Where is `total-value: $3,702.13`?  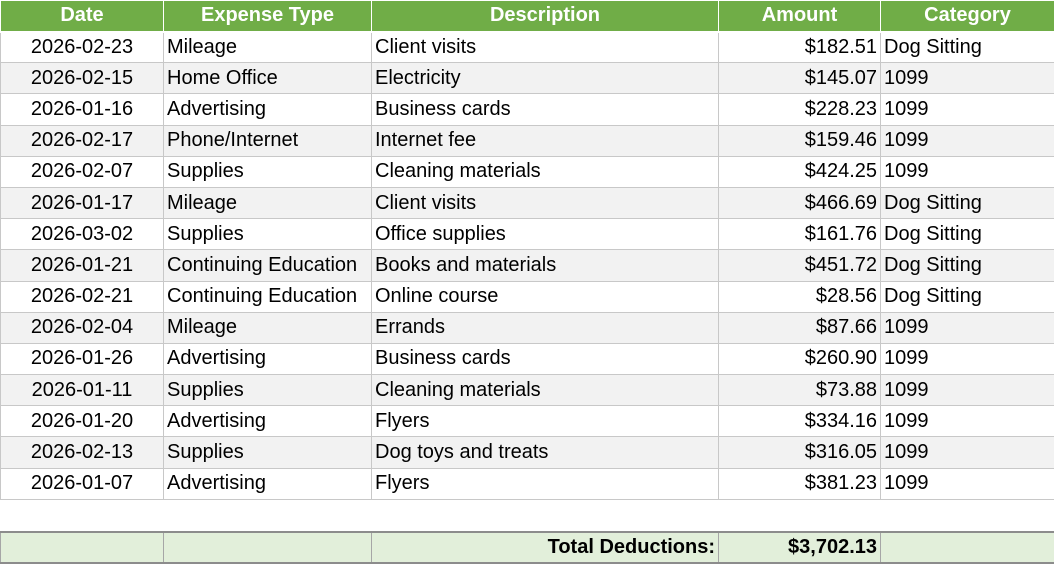 total-value: $3,702.13 is located at coordinates (799, 547).